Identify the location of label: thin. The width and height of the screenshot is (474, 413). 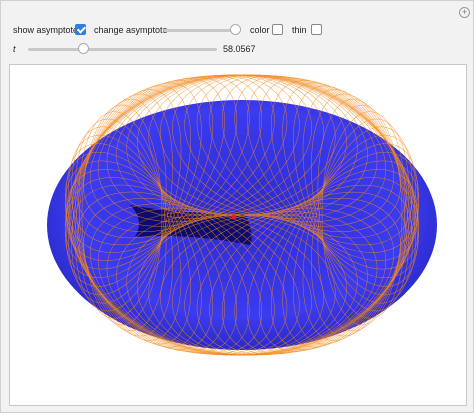
(299, 30).